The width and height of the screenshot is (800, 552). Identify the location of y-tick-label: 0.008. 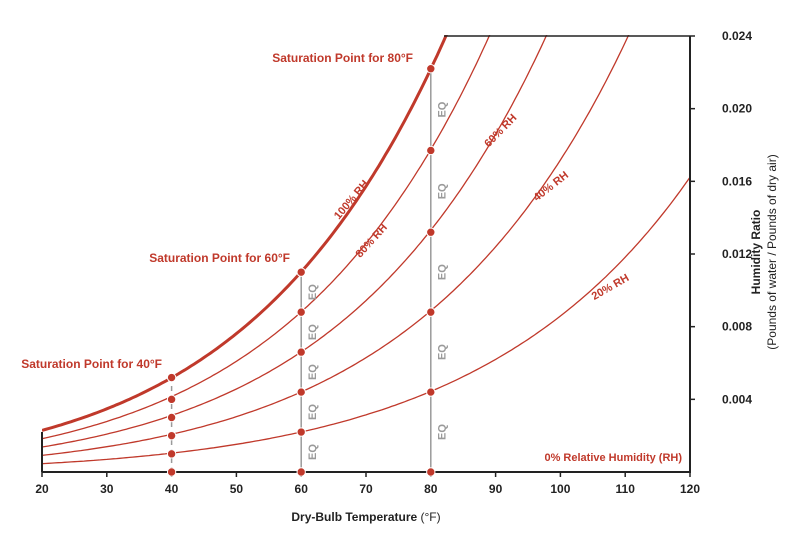
(737, 327).